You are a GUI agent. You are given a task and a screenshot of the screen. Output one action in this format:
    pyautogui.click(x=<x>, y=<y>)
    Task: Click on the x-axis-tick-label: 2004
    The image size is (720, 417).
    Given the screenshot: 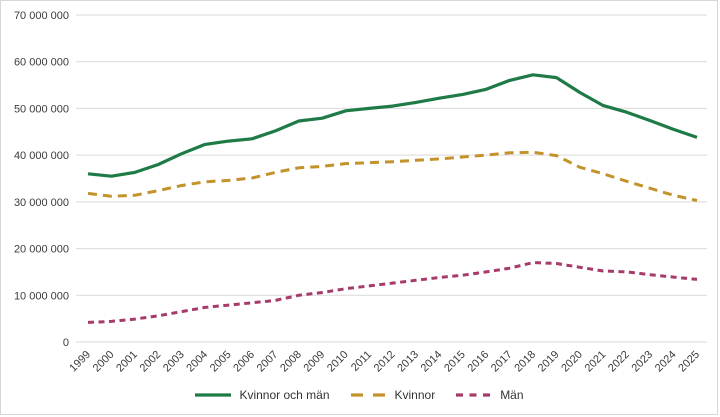 What is the action you would take?
    pyautogui.click(x=197, y=361)
    